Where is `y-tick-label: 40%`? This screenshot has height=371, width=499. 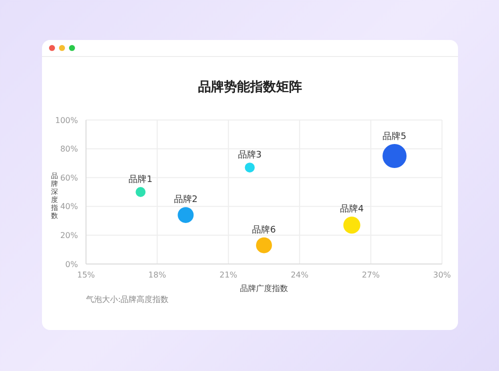 y-tick-label: 40% is located at coordinates (69, 207).